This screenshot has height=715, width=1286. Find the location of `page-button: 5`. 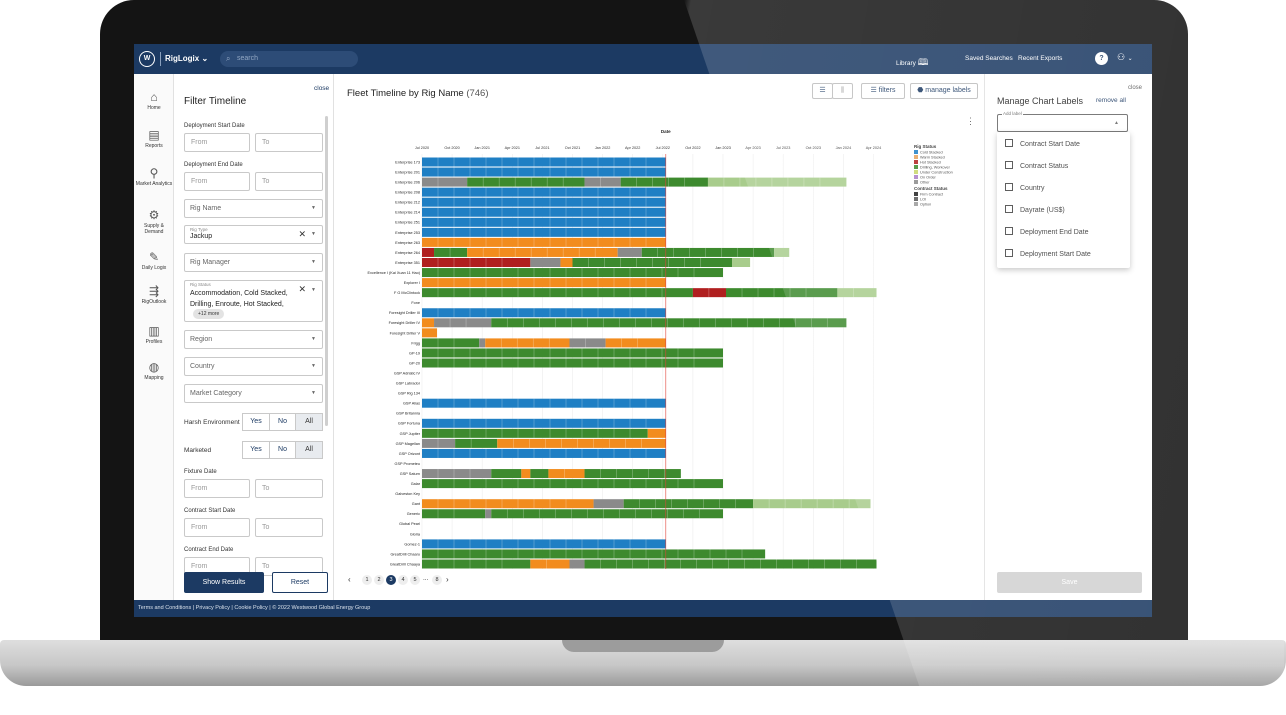

page-button: 5 is located at coordinates (415, 580).